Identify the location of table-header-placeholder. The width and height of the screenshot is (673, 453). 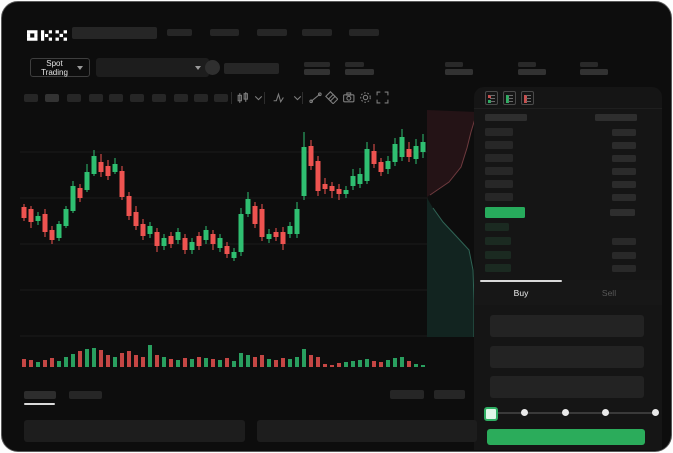
(134, 431).